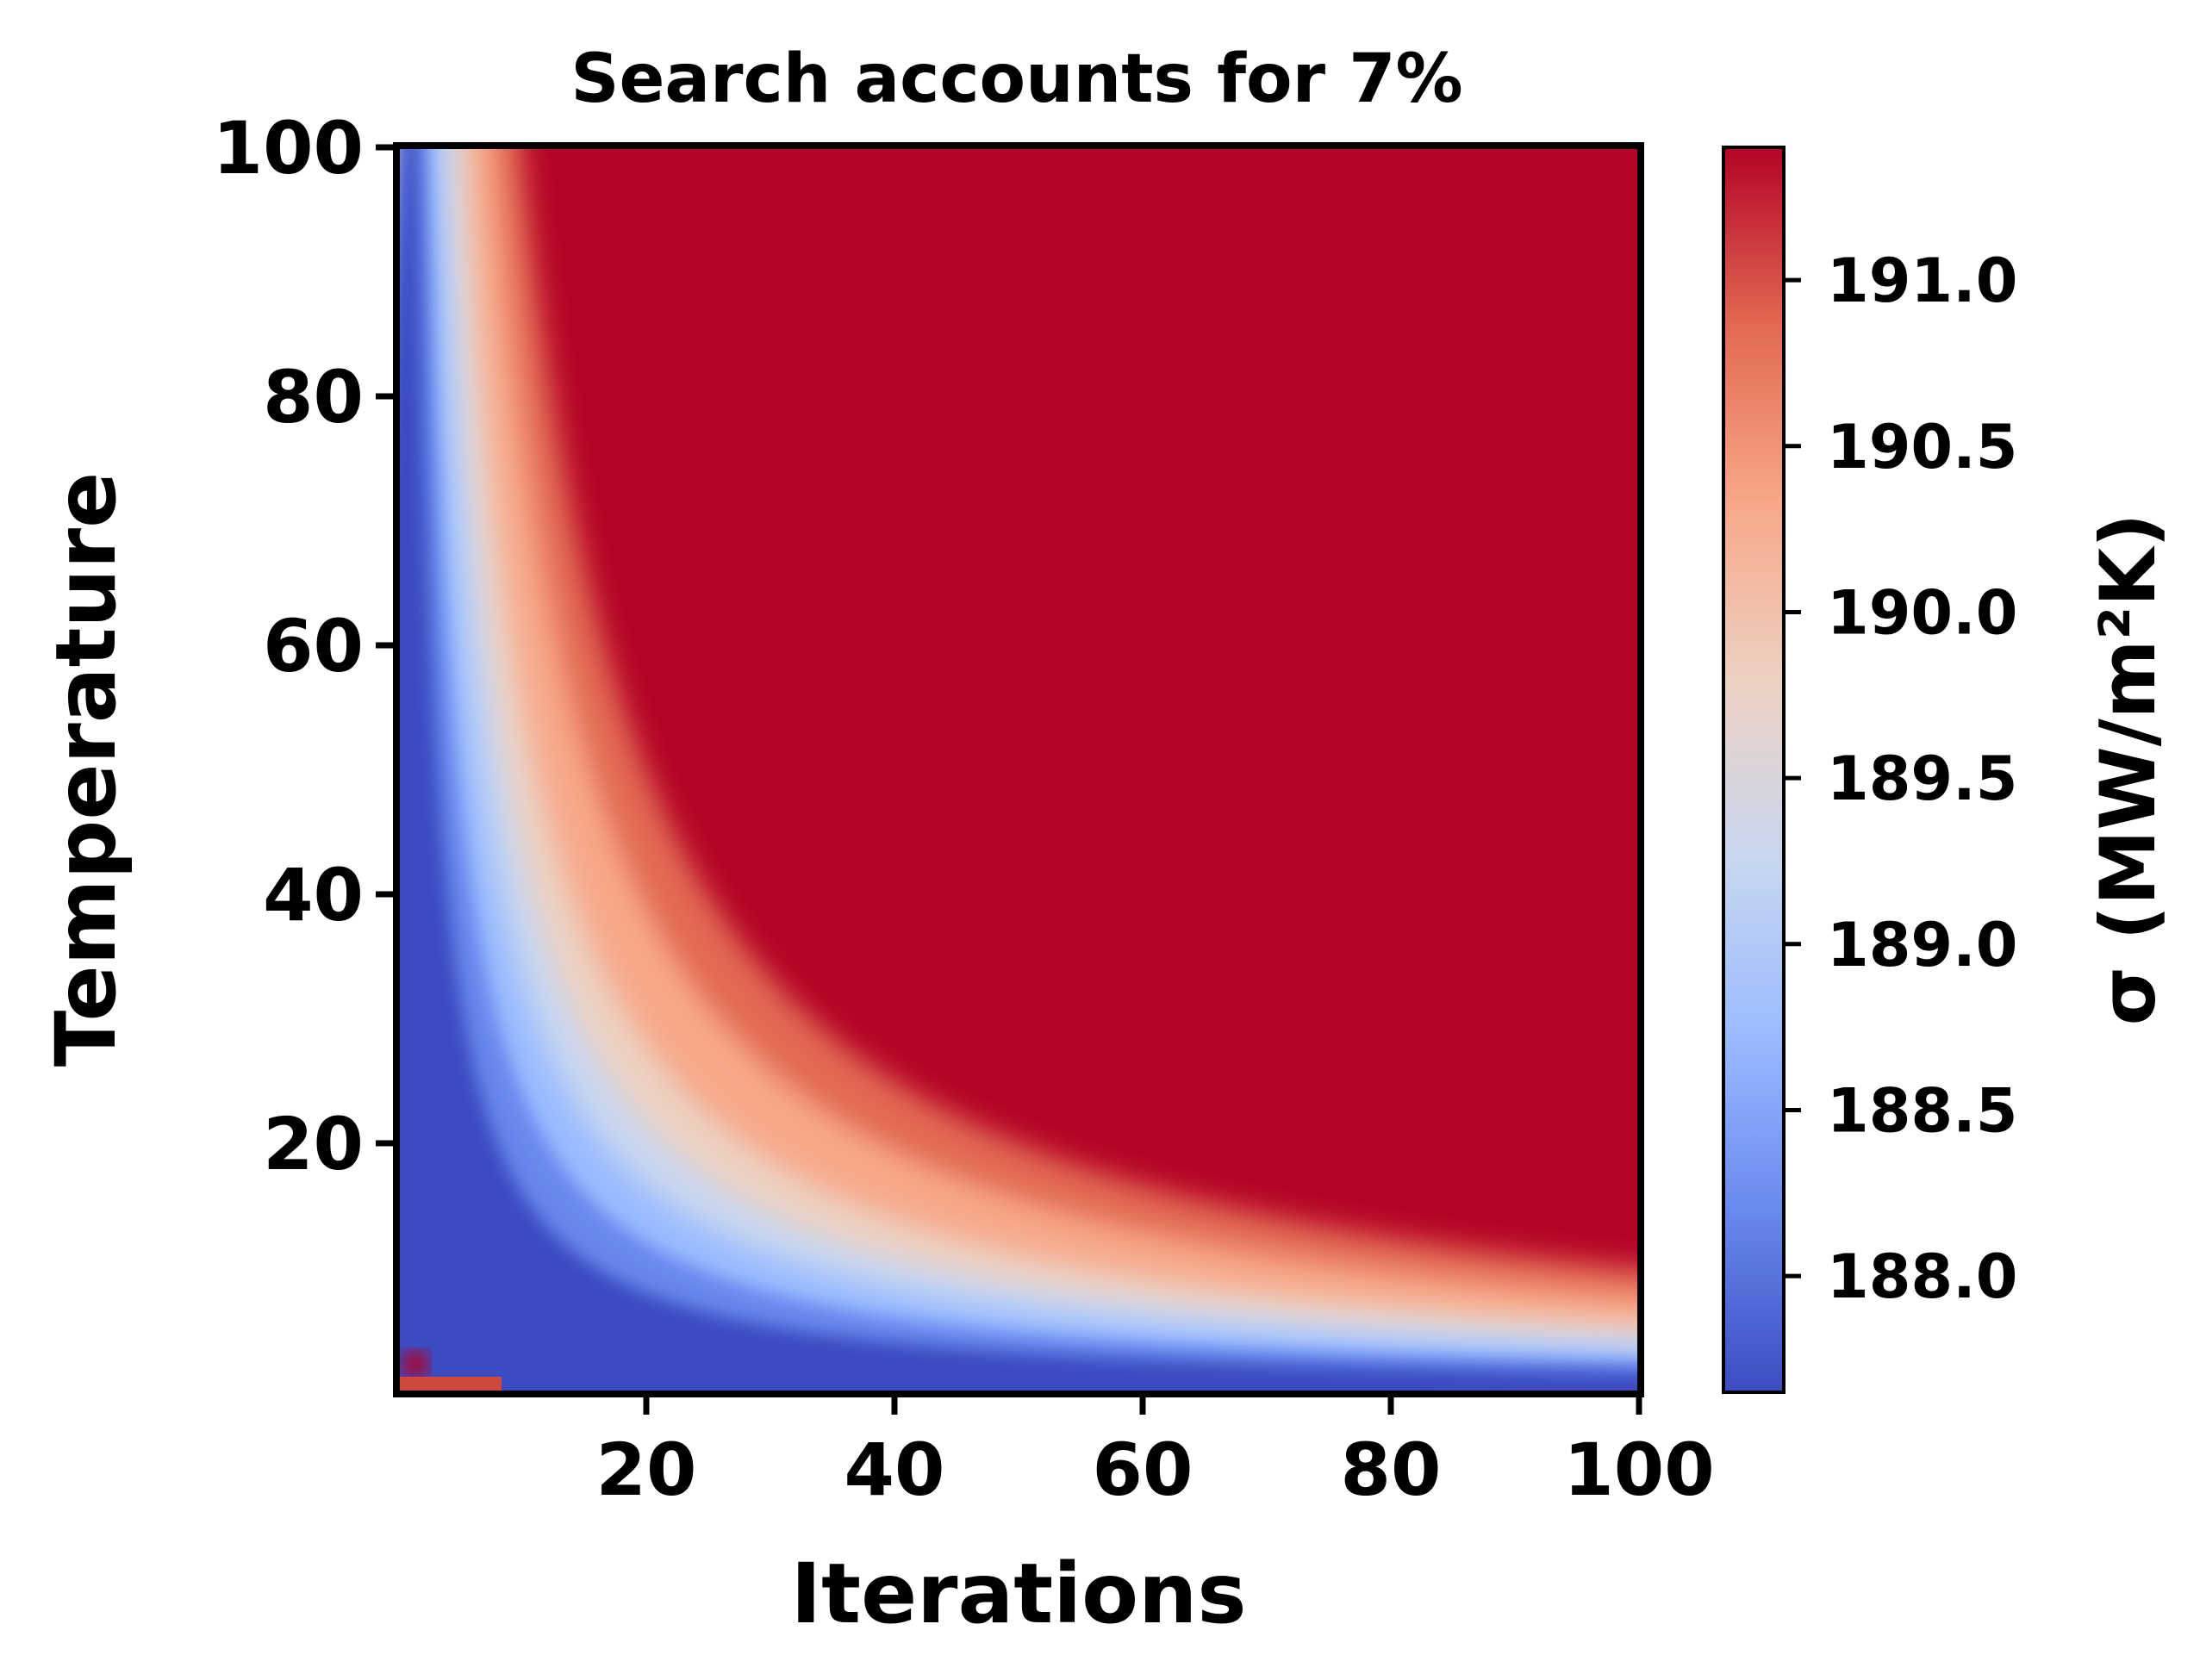  I want to click on colorbar-tick-label: 188.0, so click(1922, 1277).